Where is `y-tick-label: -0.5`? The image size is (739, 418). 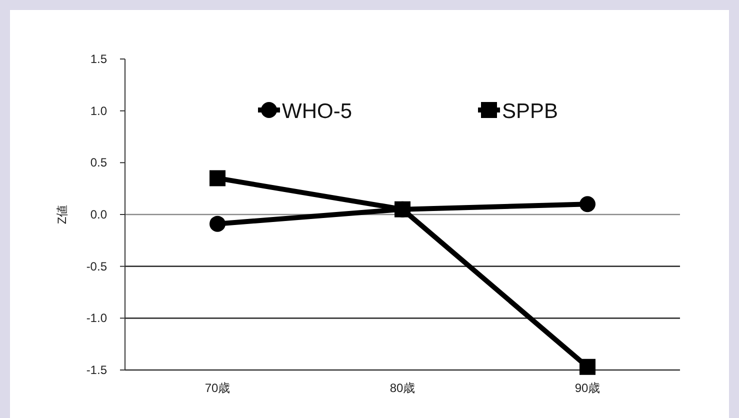
y-tick-label: -0.5 is located at coordinates (97, 266).